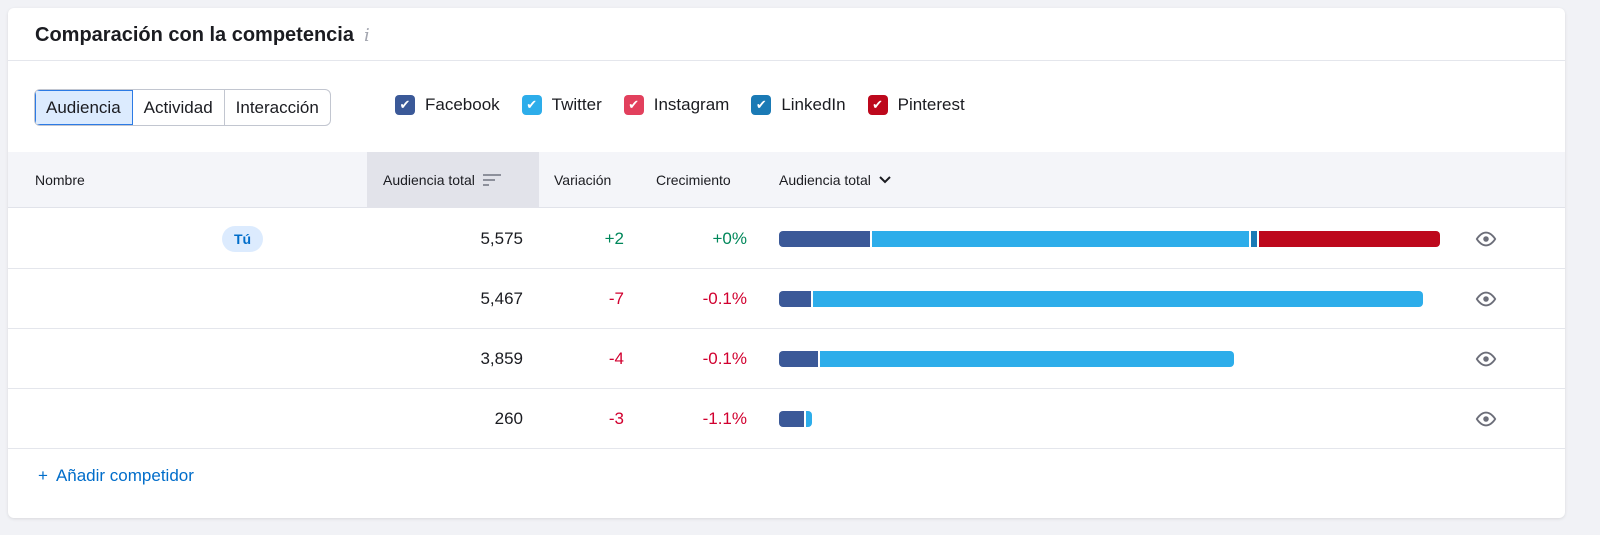  Describe the element at coordinates (813, 104) in the screenshot. I see `filter-label: LinkedIn` at that location.